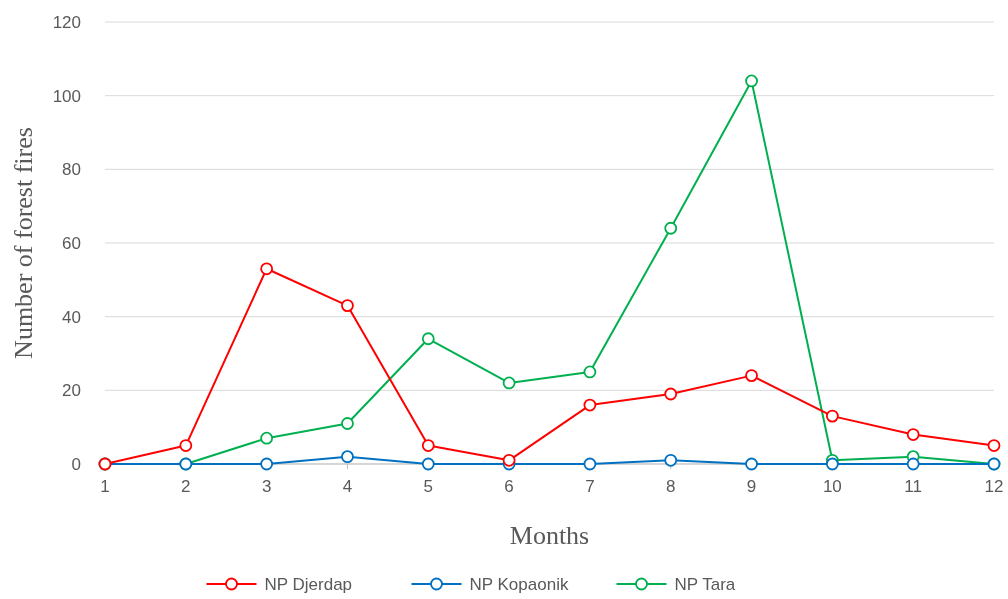 This screenshot has width=1008, height=599. I want to click on y-tick-label: 120, so click(66, 22).